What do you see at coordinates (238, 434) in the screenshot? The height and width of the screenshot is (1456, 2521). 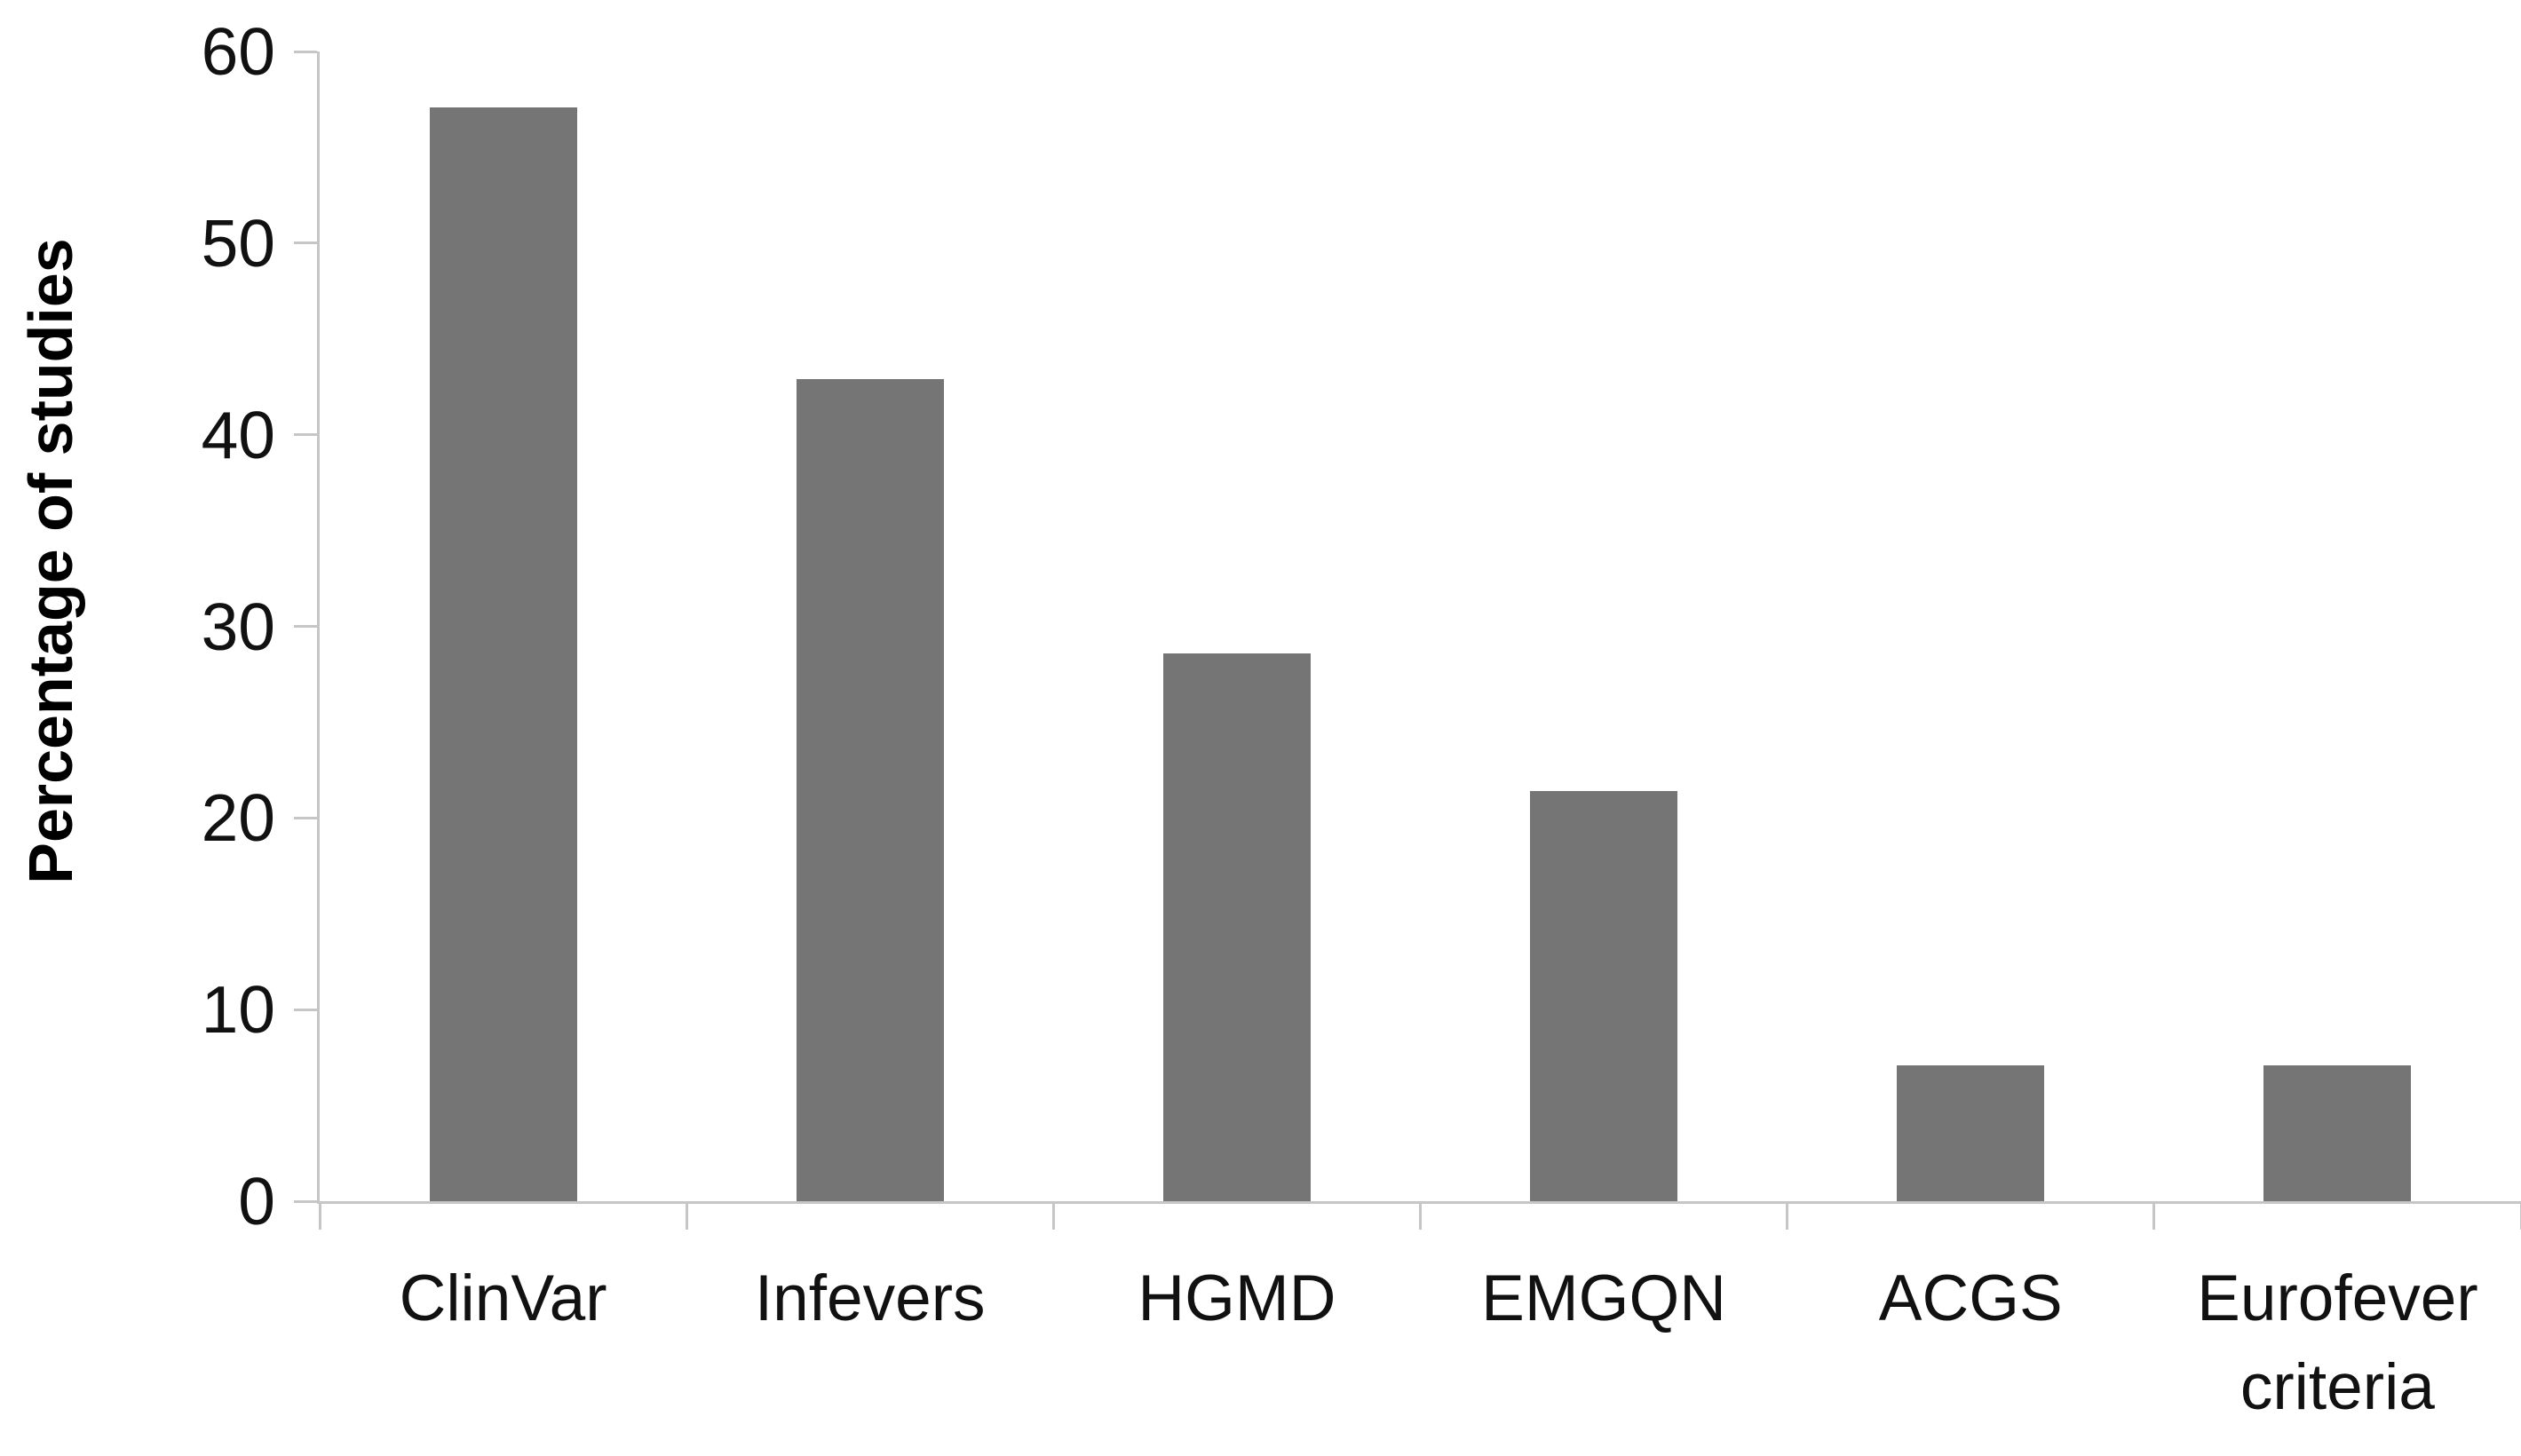 I see `y-tick-label: 40` at bounding box center [238, 434].